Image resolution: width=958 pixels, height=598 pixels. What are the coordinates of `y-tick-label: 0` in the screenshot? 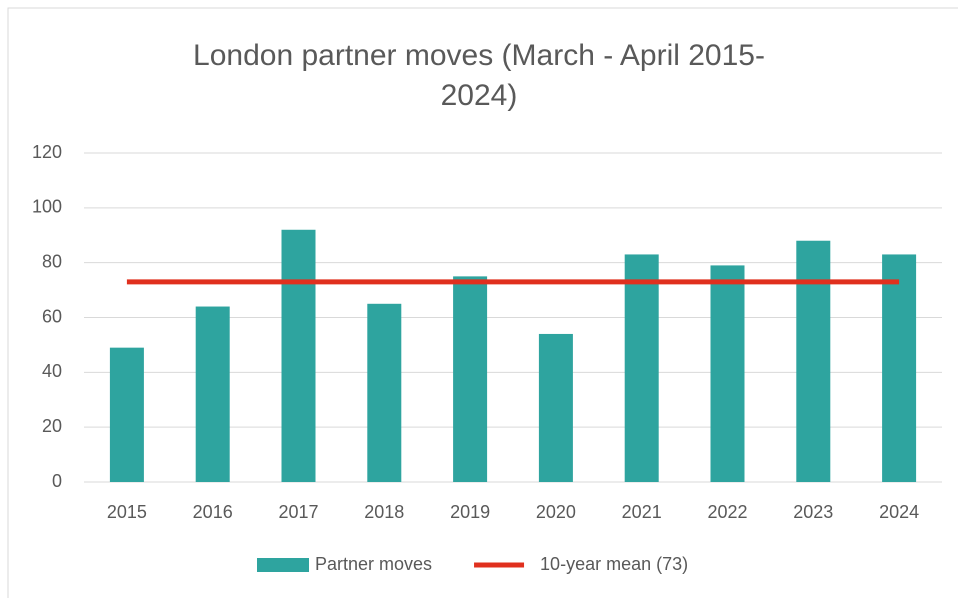 It's located at (57, 481).